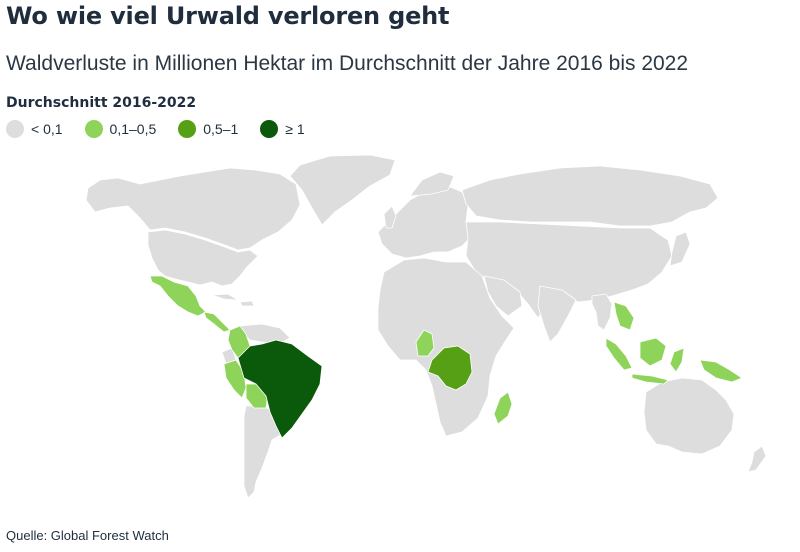 This screenshot has width=800, height=552. I want to click on legend-item-lt-0-1: < 0,1, so click(34, 129).